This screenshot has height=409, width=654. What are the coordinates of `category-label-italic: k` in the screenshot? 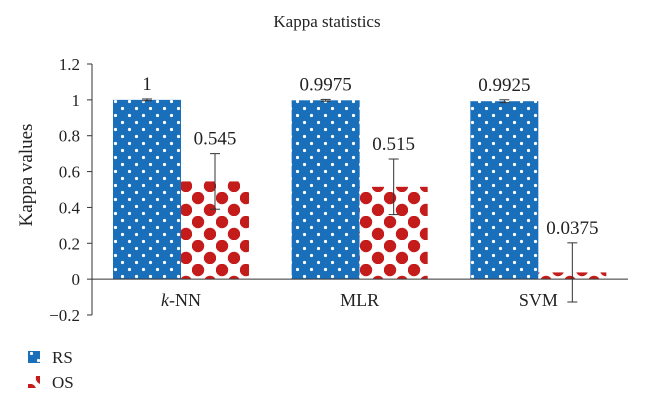 It's located at (165, 300).